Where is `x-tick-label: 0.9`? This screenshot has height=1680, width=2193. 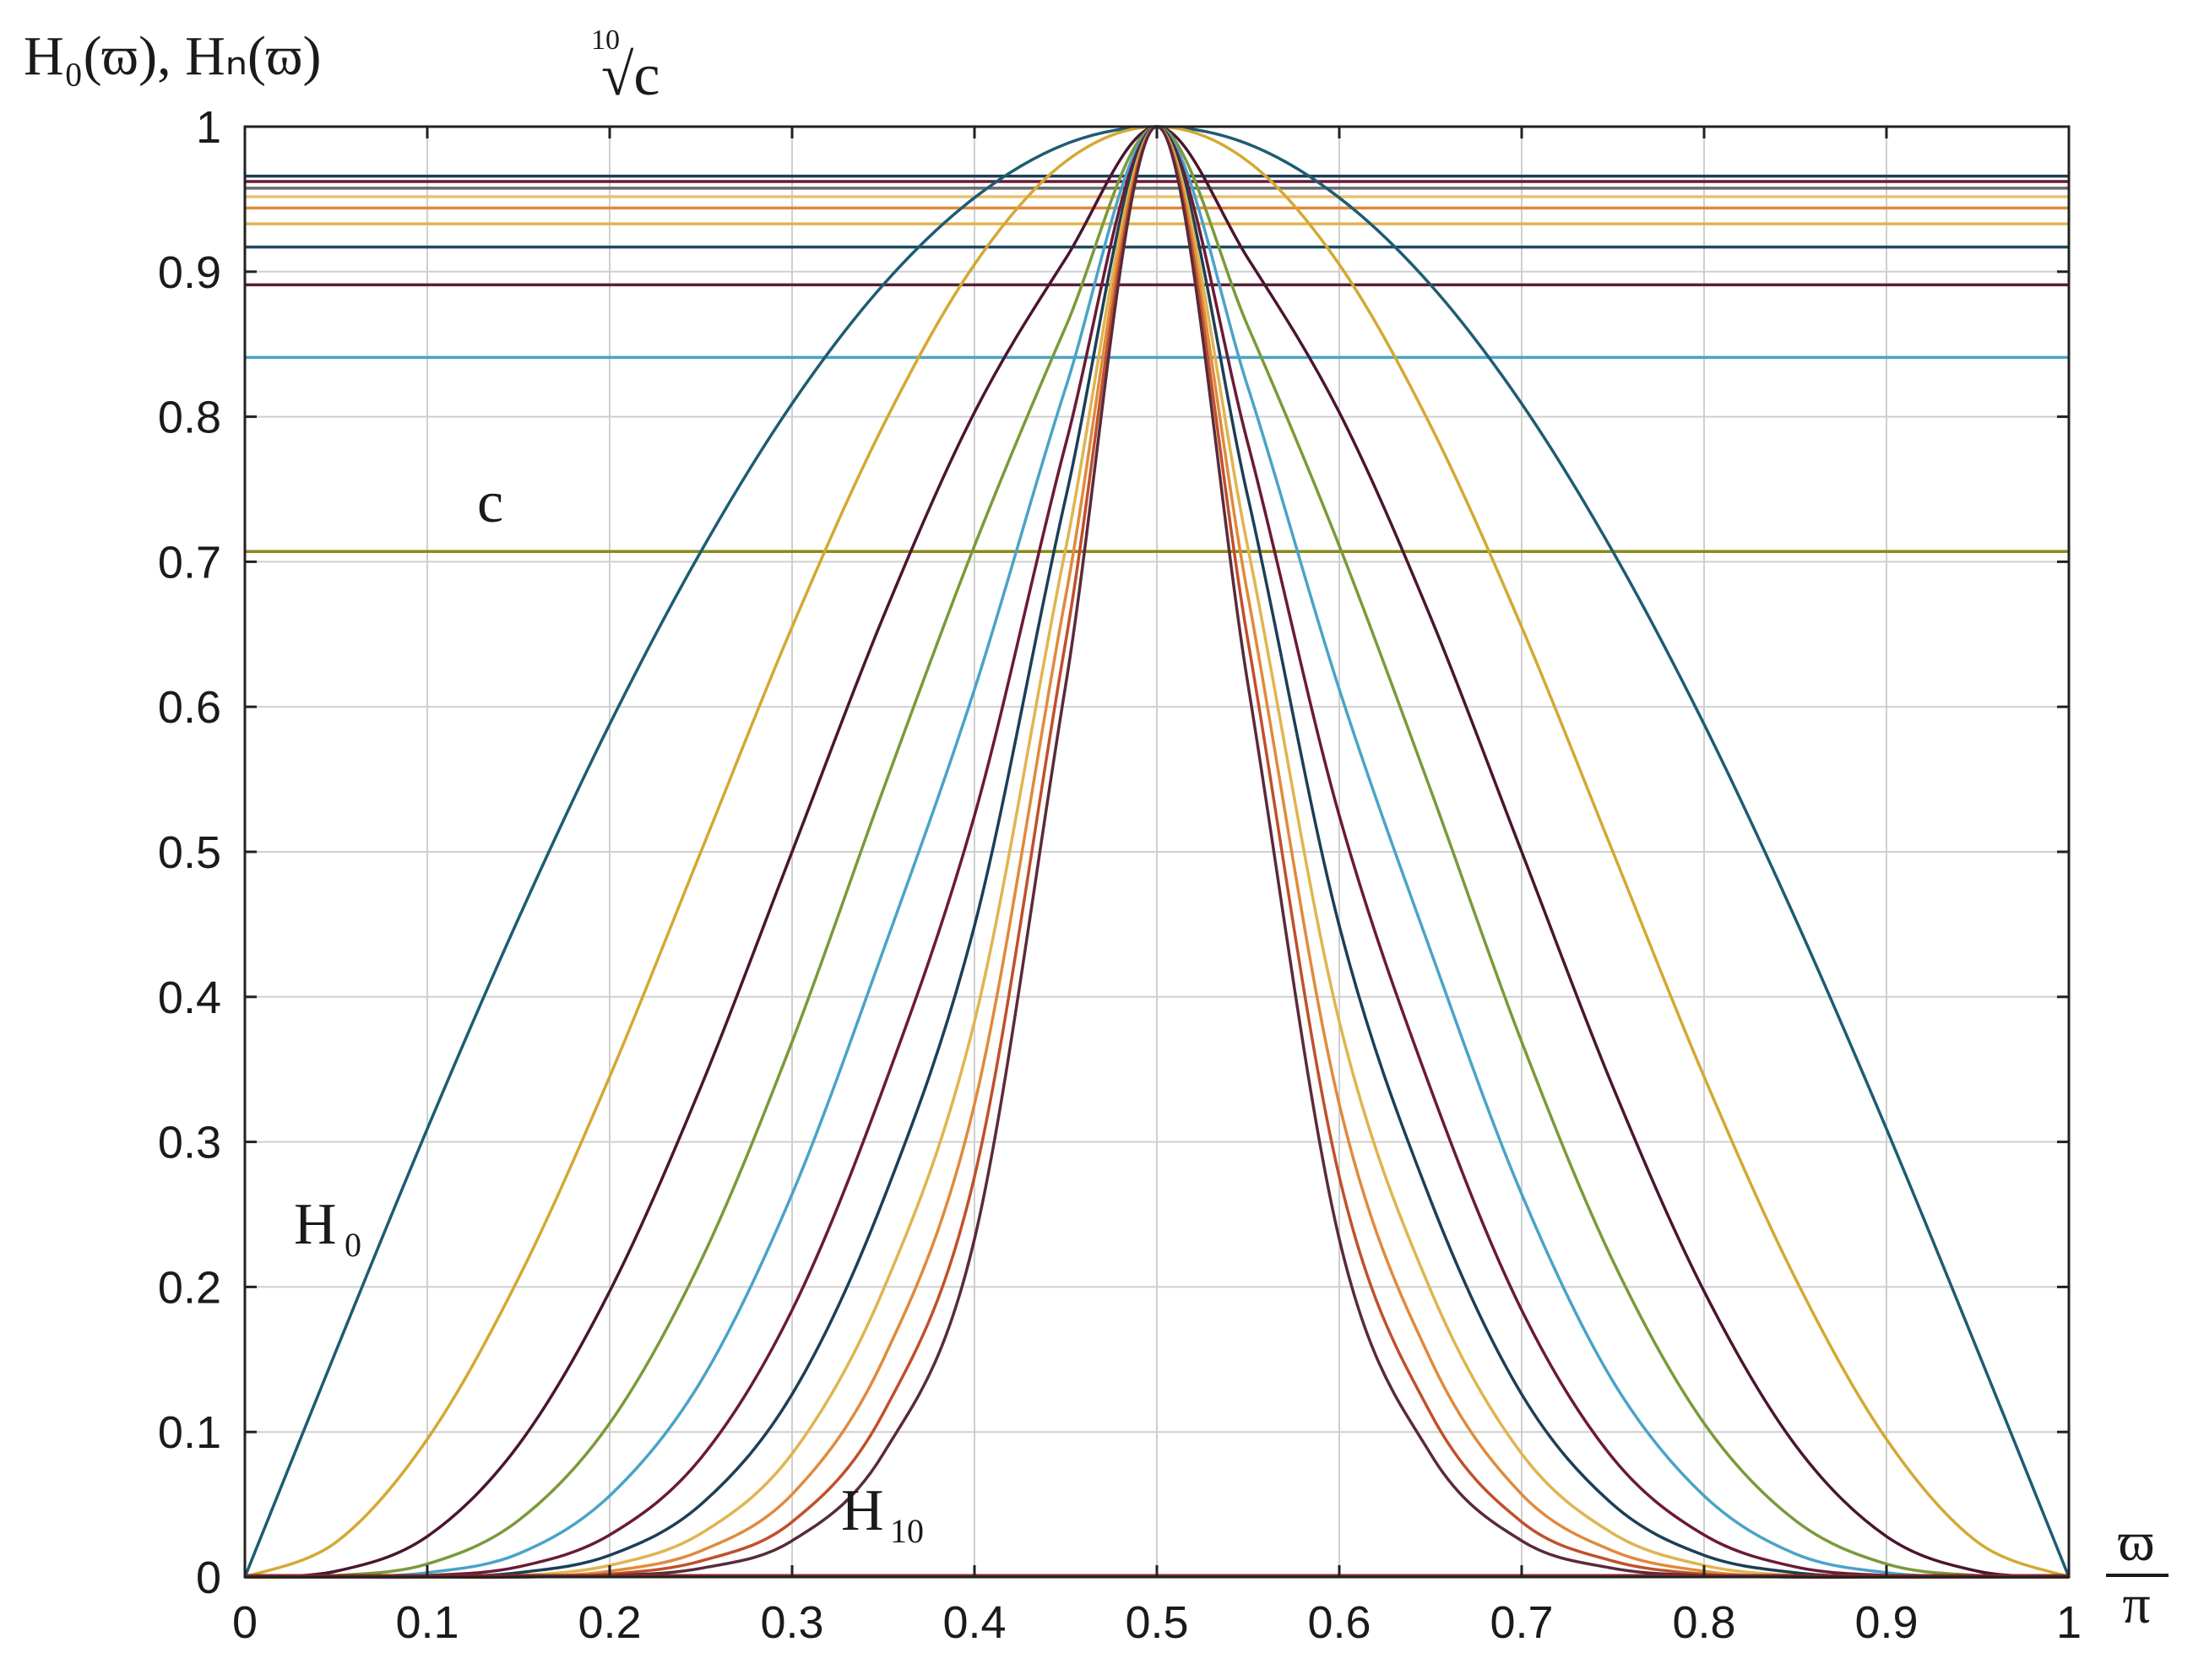 x-tick-label: 0.9 is located at coordinates (1886, 1622).